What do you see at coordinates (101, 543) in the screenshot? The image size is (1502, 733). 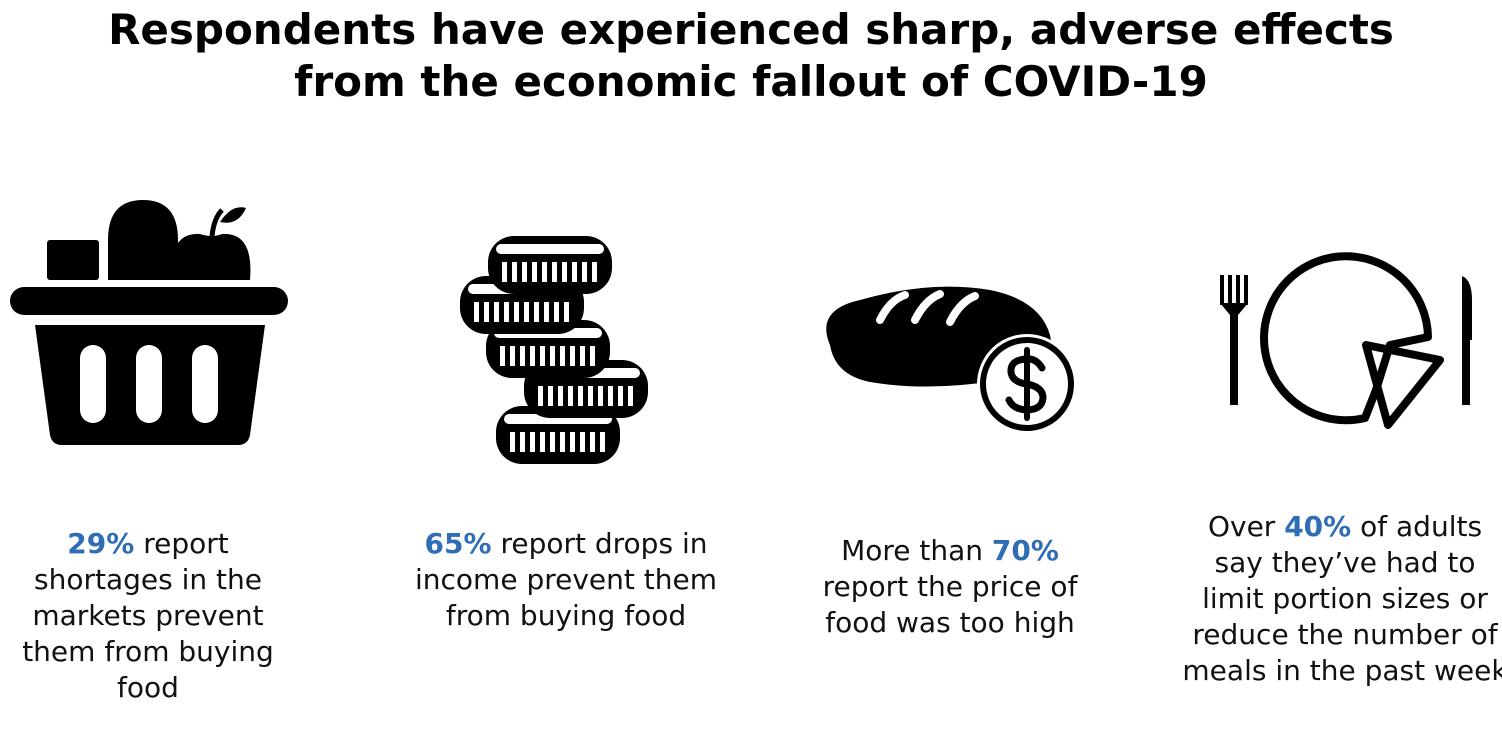 I see `stat-highlight: 29%` at bounding box center [101, 543].